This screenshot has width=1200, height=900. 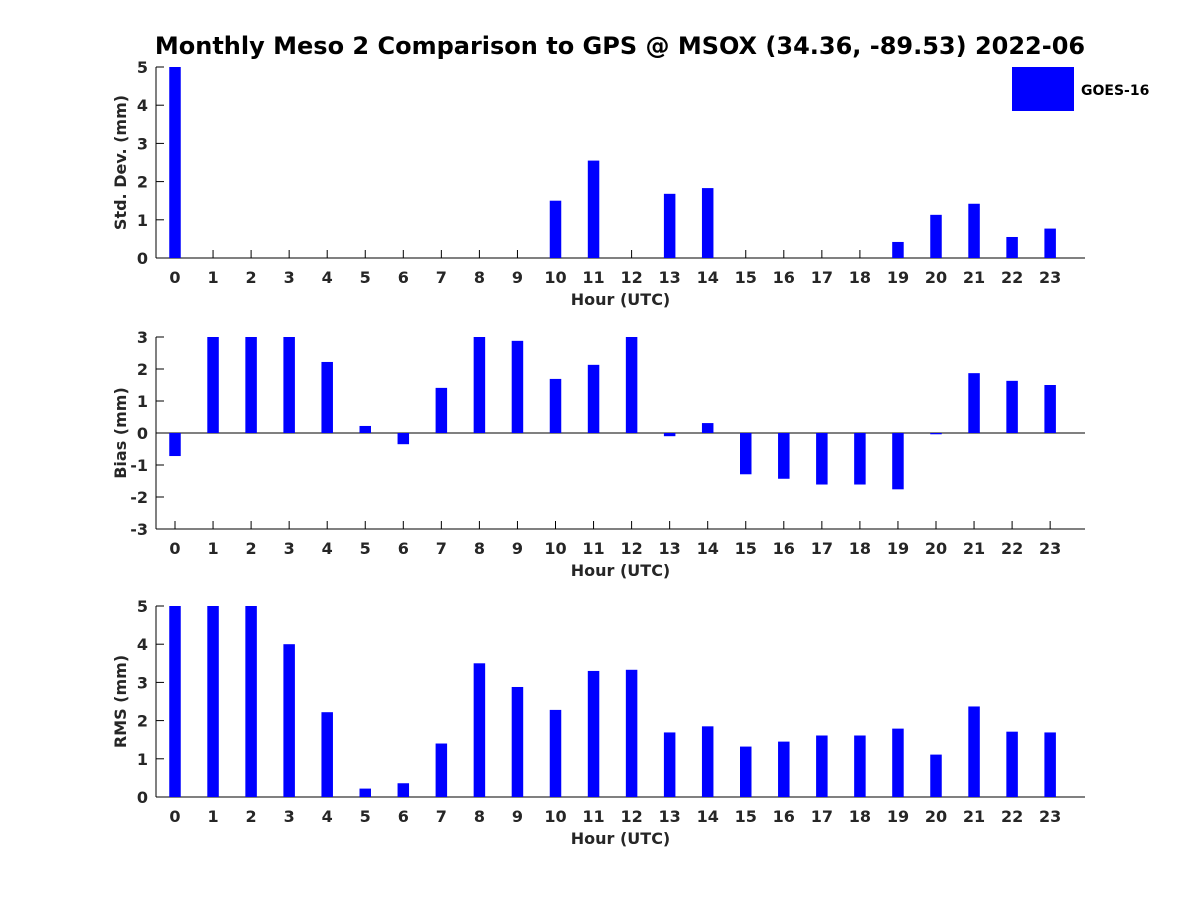 I want to click on x-tick-label: 20, so click(x=936, y=277).